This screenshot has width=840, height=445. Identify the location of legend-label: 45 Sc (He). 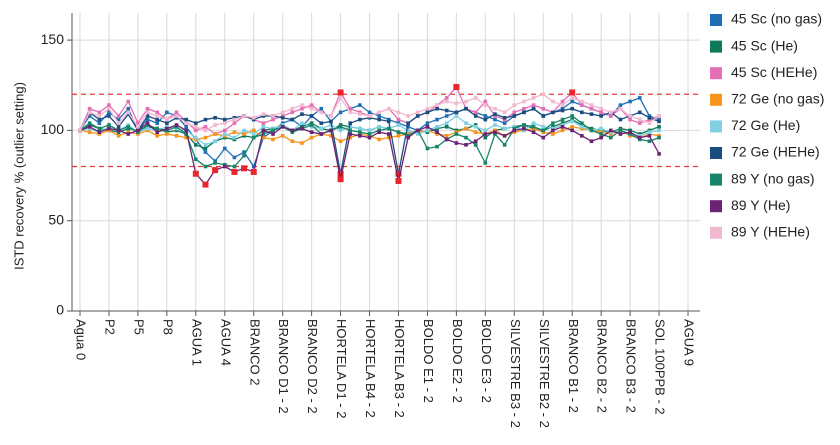
(764, 45).